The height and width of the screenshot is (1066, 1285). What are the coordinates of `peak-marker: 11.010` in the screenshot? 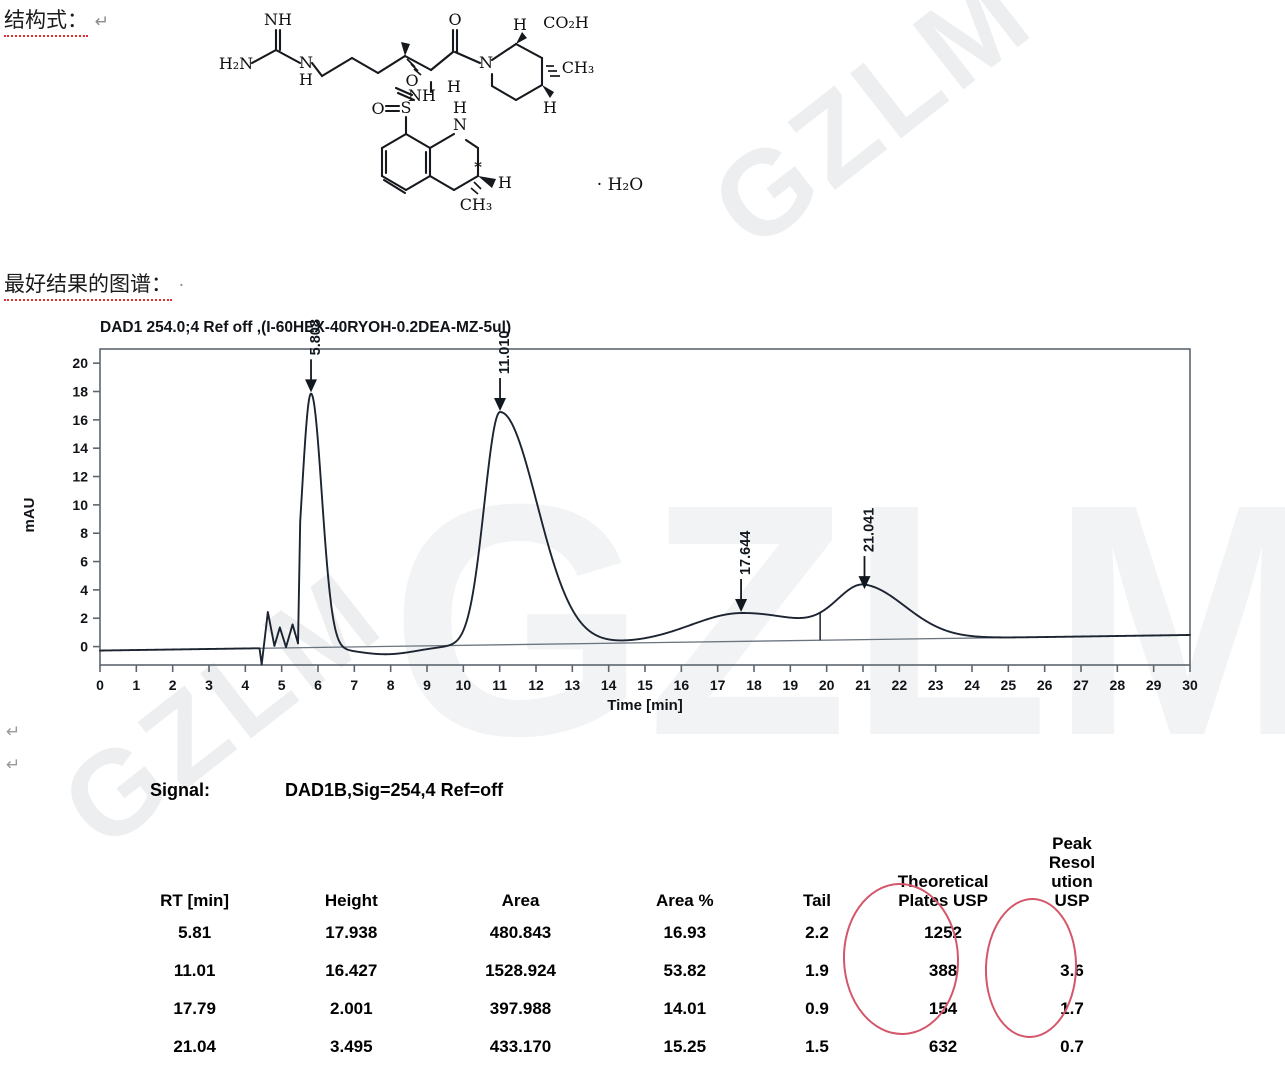 It's located at (503, 371).